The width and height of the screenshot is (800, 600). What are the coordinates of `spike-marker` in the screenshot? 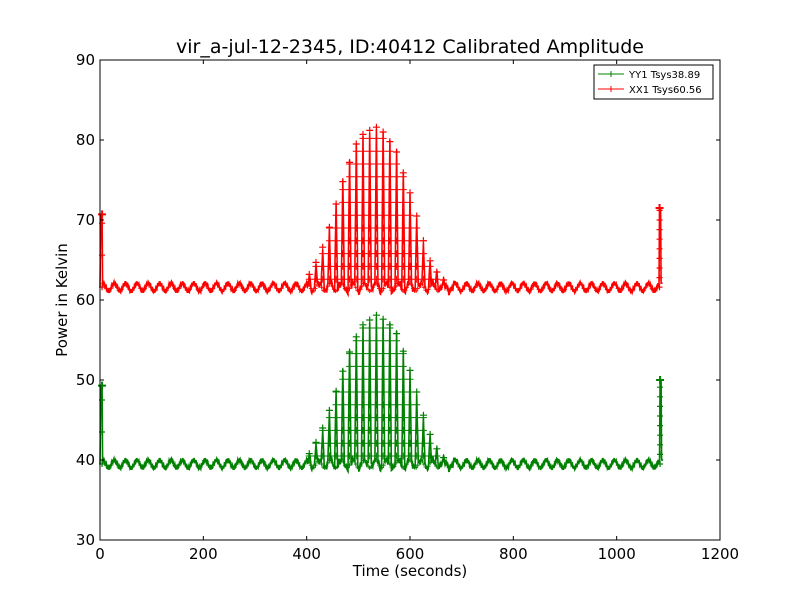 It's located at (659, 287).